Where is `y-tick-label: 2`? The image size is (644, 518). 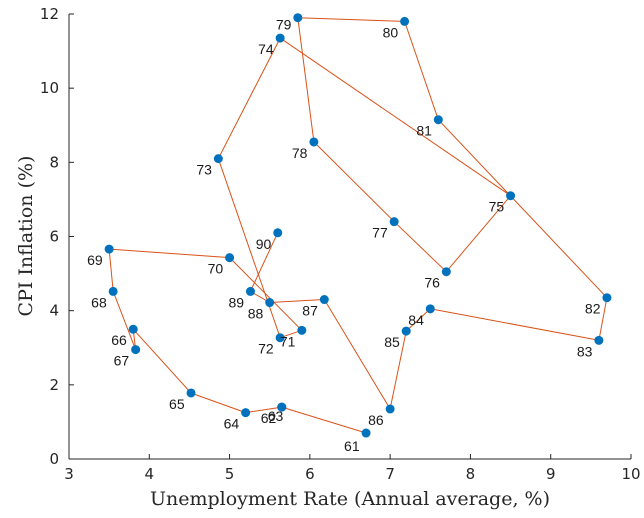 y-tick-label: 2 is located at coordinates (54, 385).